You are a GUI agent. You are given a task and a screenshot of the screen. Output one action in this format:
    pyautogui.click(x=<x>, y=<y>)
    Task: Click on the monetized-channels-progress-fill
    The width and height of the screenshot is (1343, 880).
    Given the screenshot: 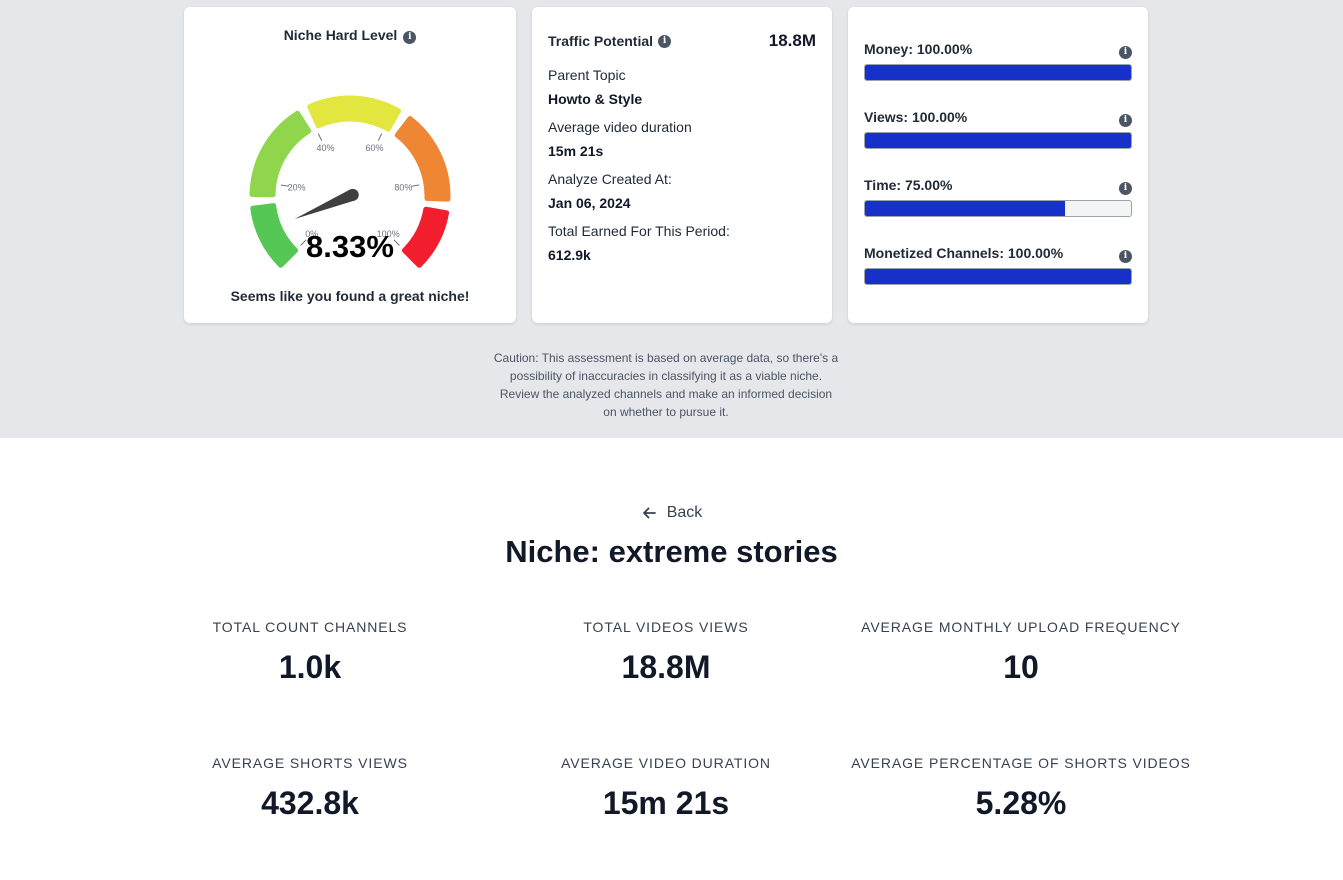 What is the action you would take?
    pyautogui.click(x=998, y=276)
    